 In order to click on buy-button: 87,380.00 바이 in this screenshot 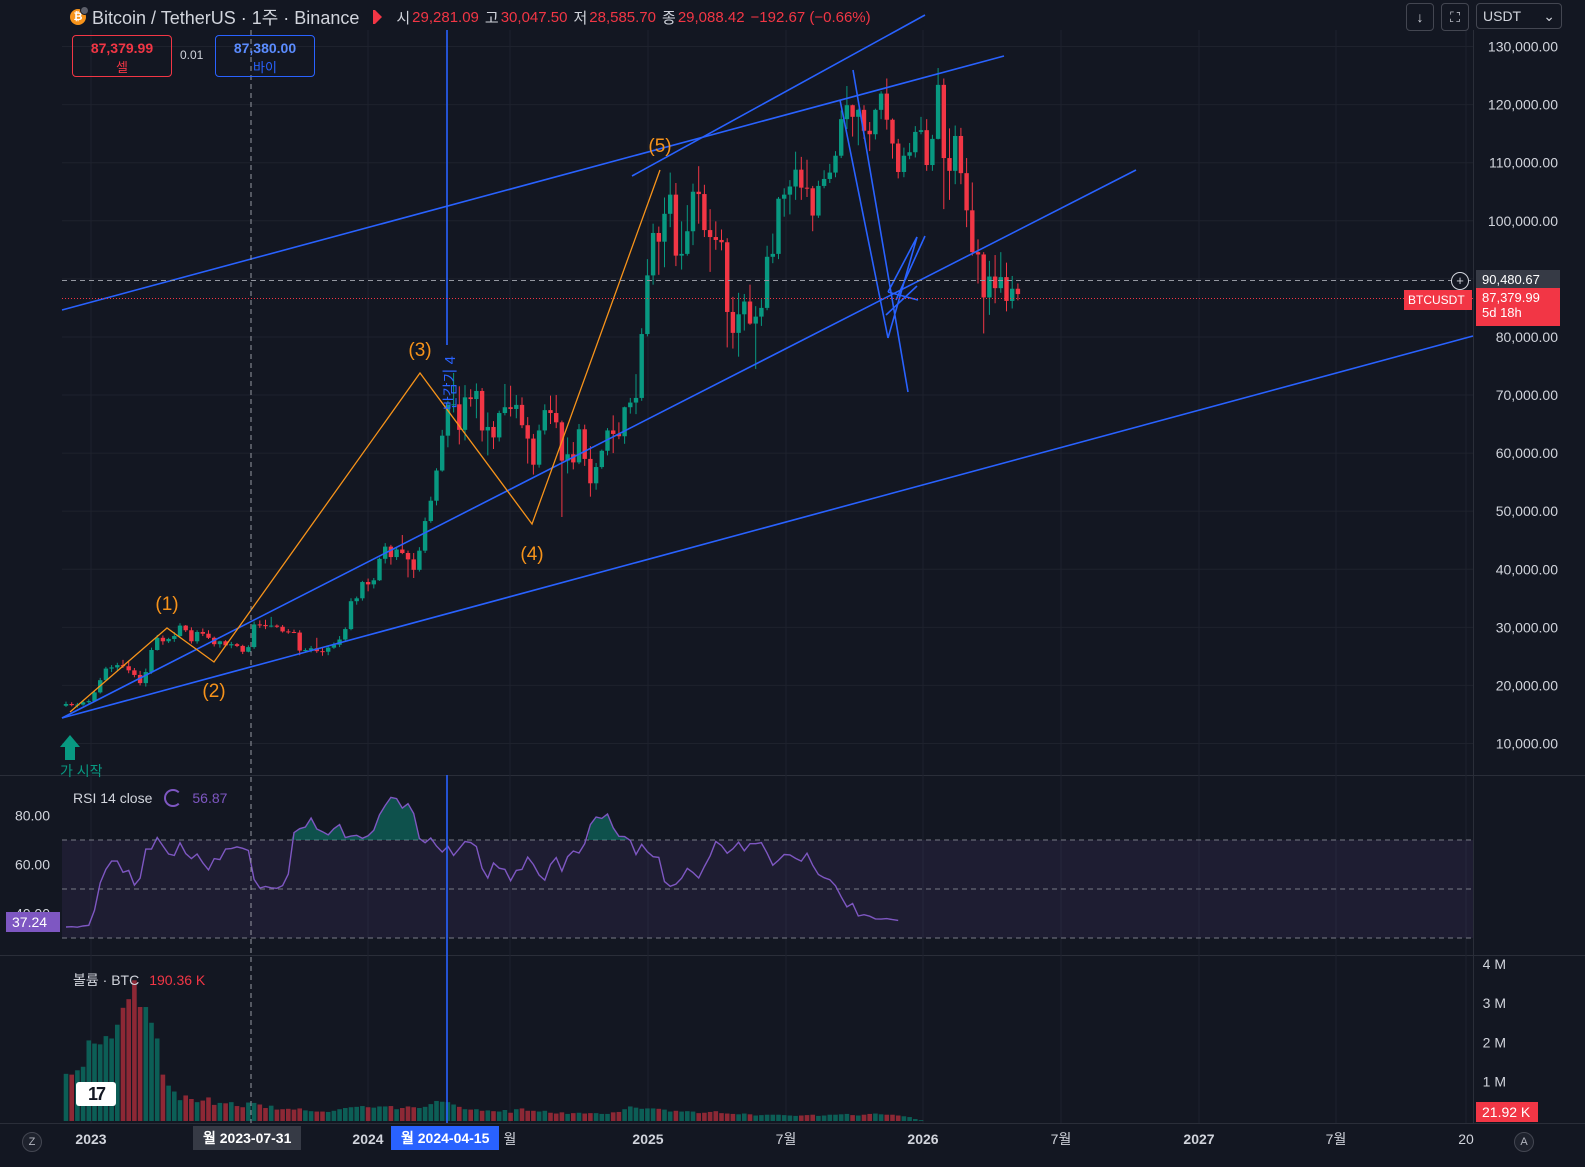, I will do `click(265, 56)`.